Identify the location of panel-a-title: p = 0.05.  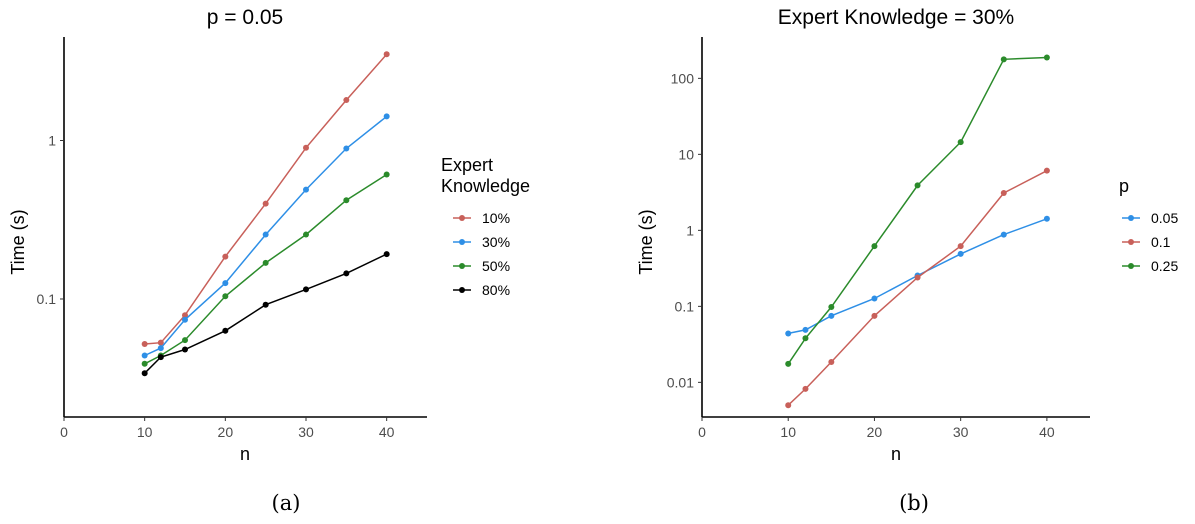
(245, 17).